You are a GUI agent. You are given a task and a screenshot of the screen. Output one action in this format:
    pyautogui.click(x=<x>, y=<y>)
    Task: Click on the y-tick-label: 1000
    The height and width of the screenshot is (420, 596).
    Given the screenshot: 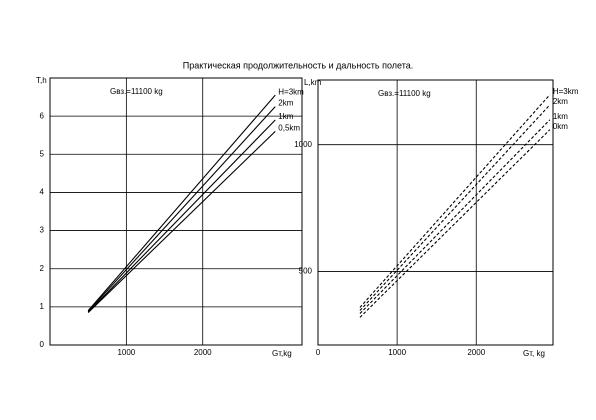 What is the action you would take?
    pyautogui.click(x=303, y=144)
    